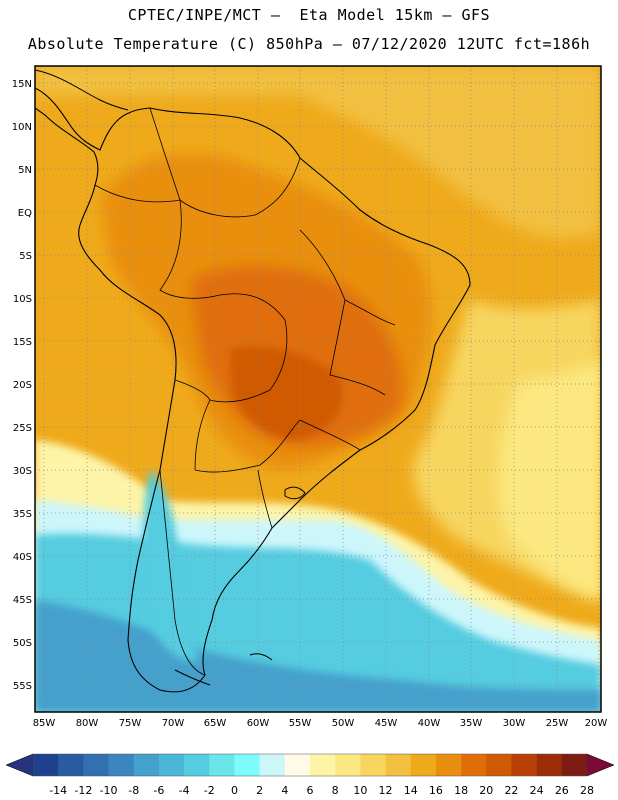 The height and width of the screenshot is (800, 618). Describe the element at coordinates (295, 493) in the screenshot. I see `coastal-lagoon` at that location.